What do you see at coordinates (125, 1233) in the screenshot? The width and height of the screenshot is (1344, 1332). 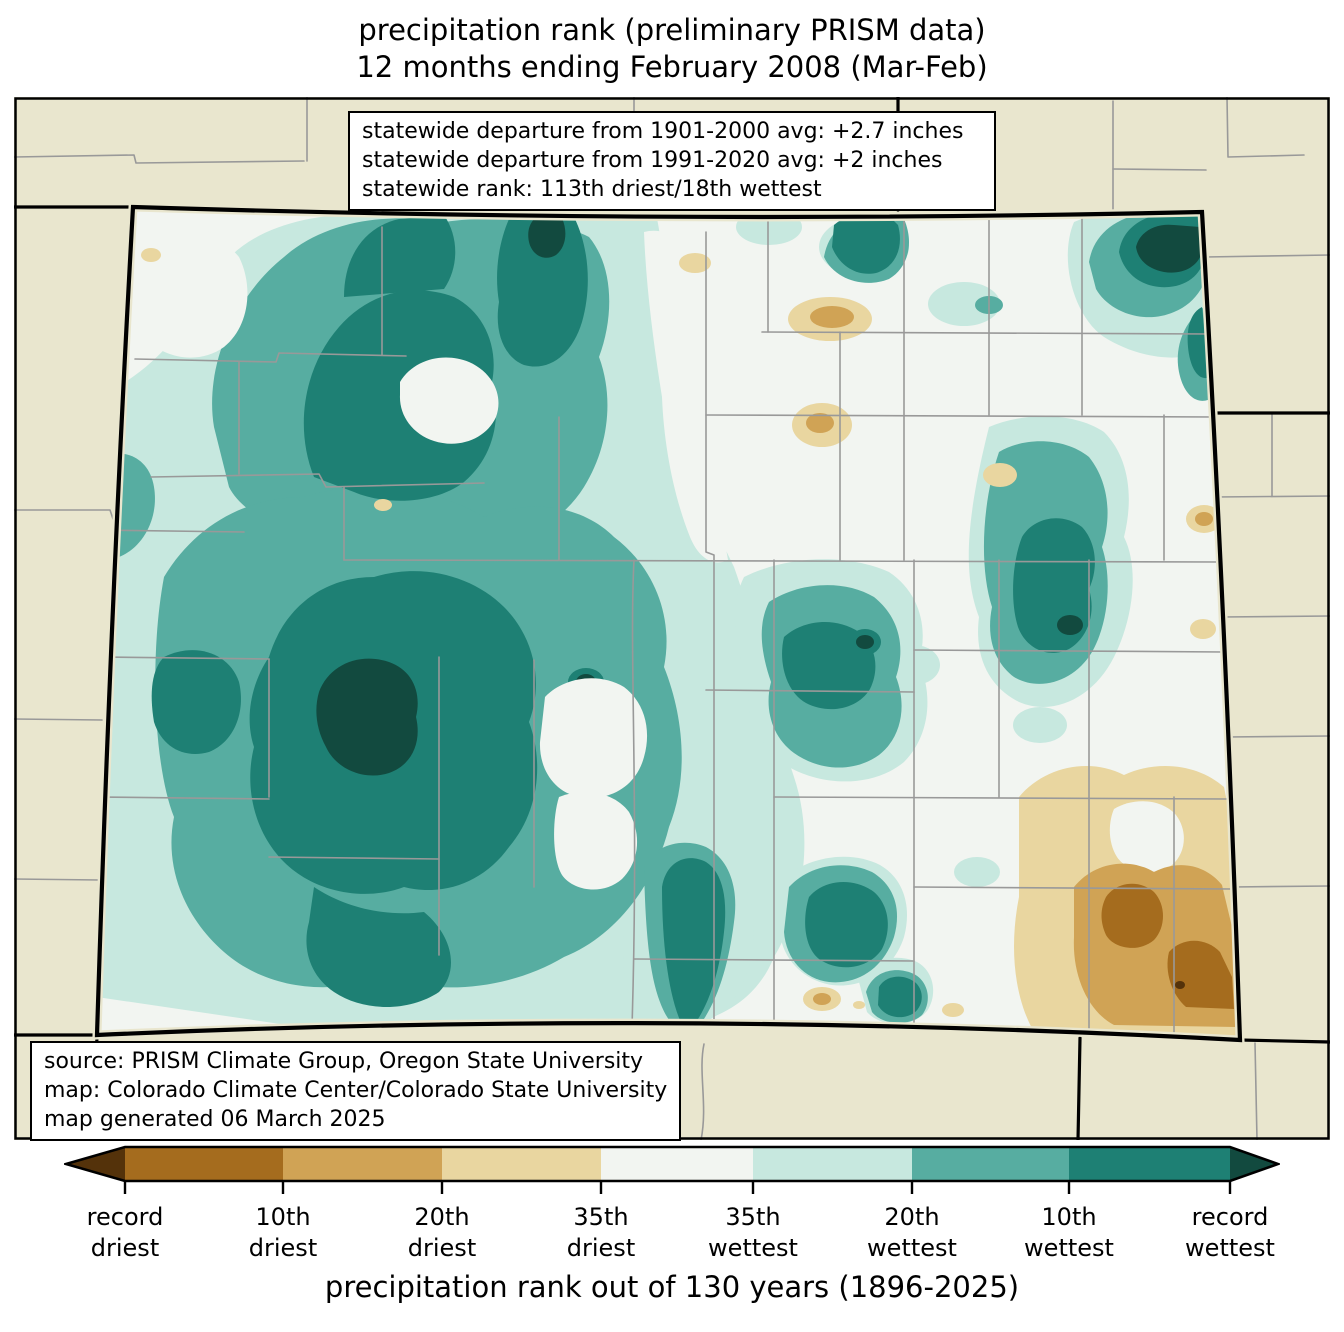 I see `colorbar-label-record-driest: record driest` at bounding box center [125, 1233].